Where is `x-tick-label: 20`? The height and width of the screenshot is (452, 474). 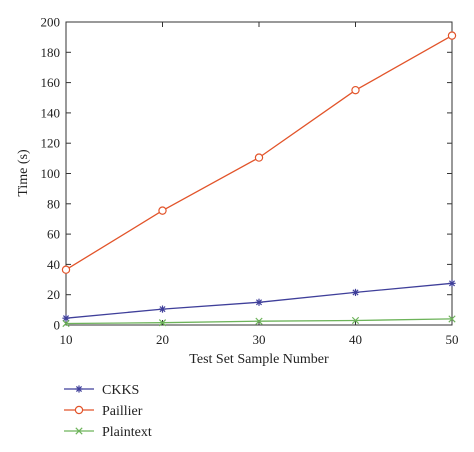 x-tick-label: 20 is located at coordinates (162, 339).